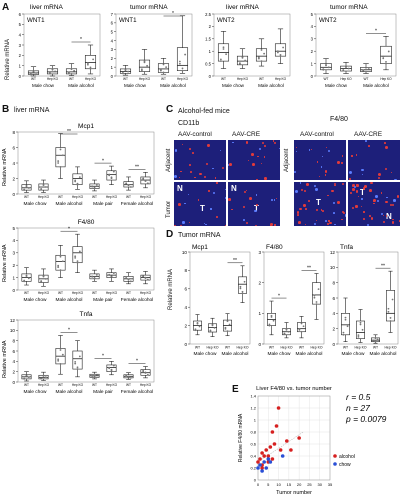 This screenshot has width=401, height=500. What do you see at coordinates (6, 109) in the screenshot?
I see `panel-letter-b: B` at bounding box center [6, 109].